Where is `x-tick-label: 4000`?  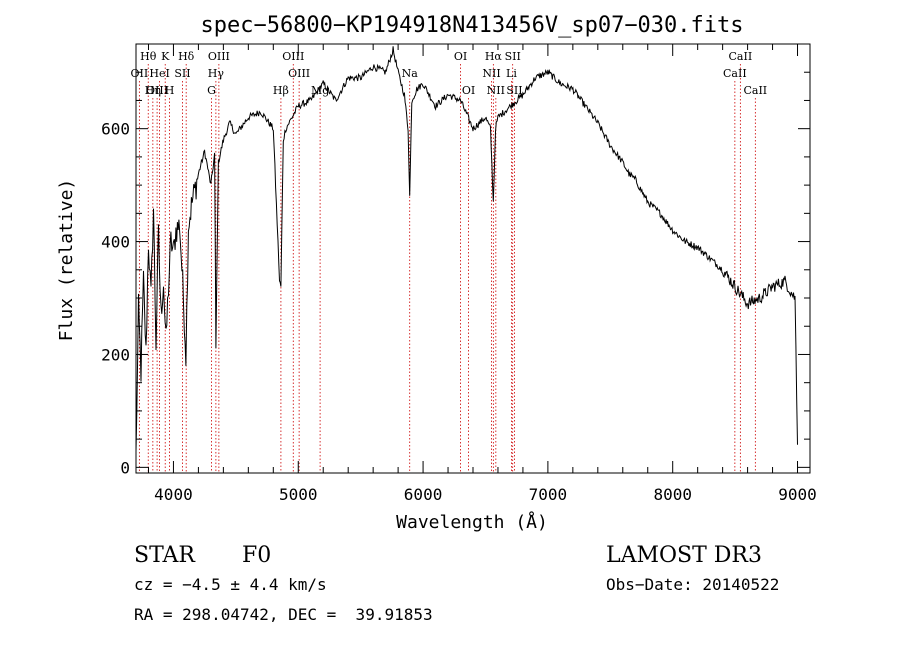 x-tick-label: 4000 is located at coordinates (173, 494).